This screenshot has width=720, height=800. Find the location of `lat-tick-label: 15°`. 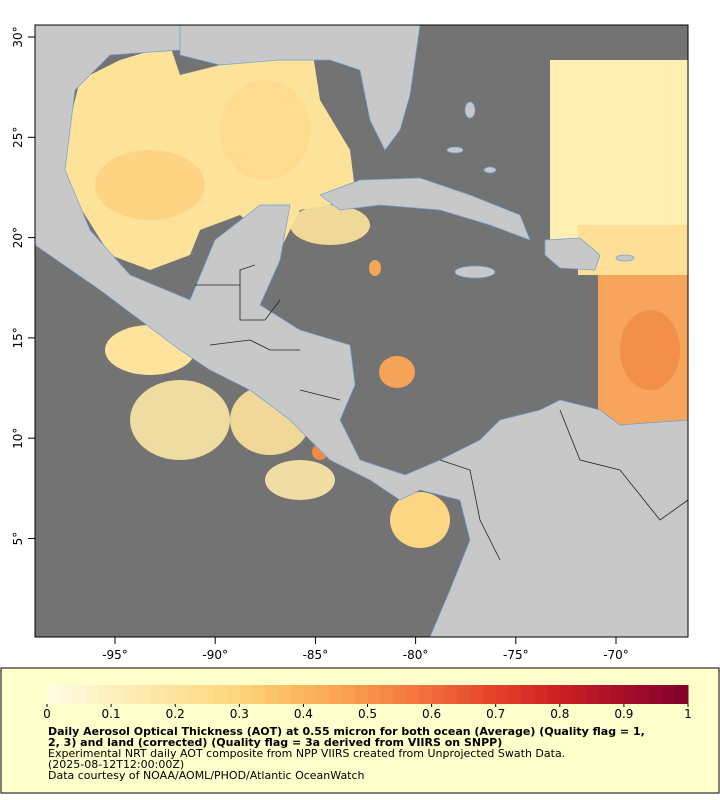

lat-tick-label: 15° is located at coordinates (18, 337).